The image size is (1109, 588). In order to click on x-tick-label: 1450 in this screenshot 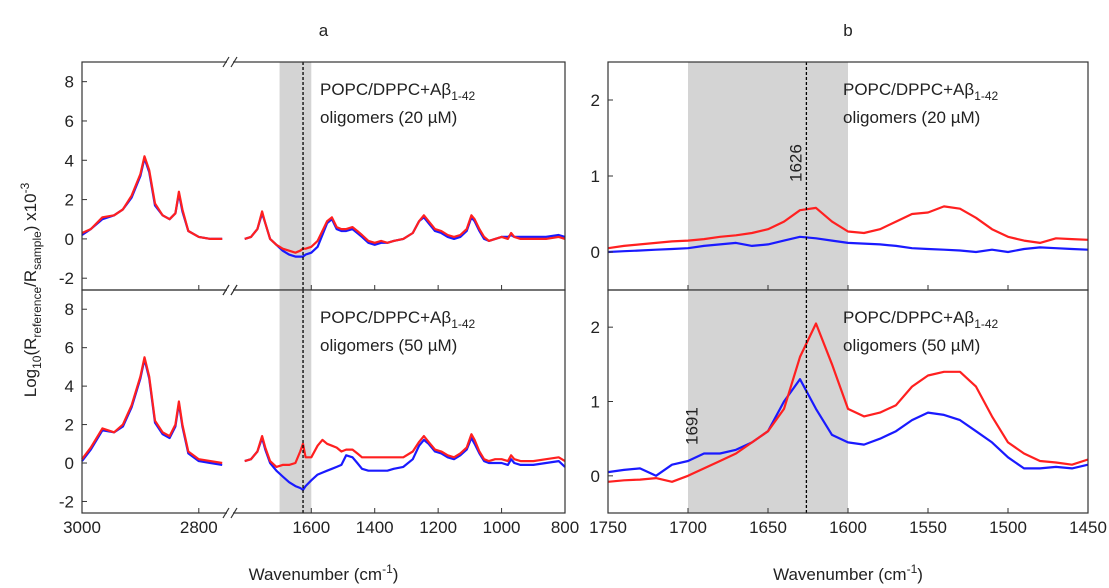, I will do `click(1088, 527)`.